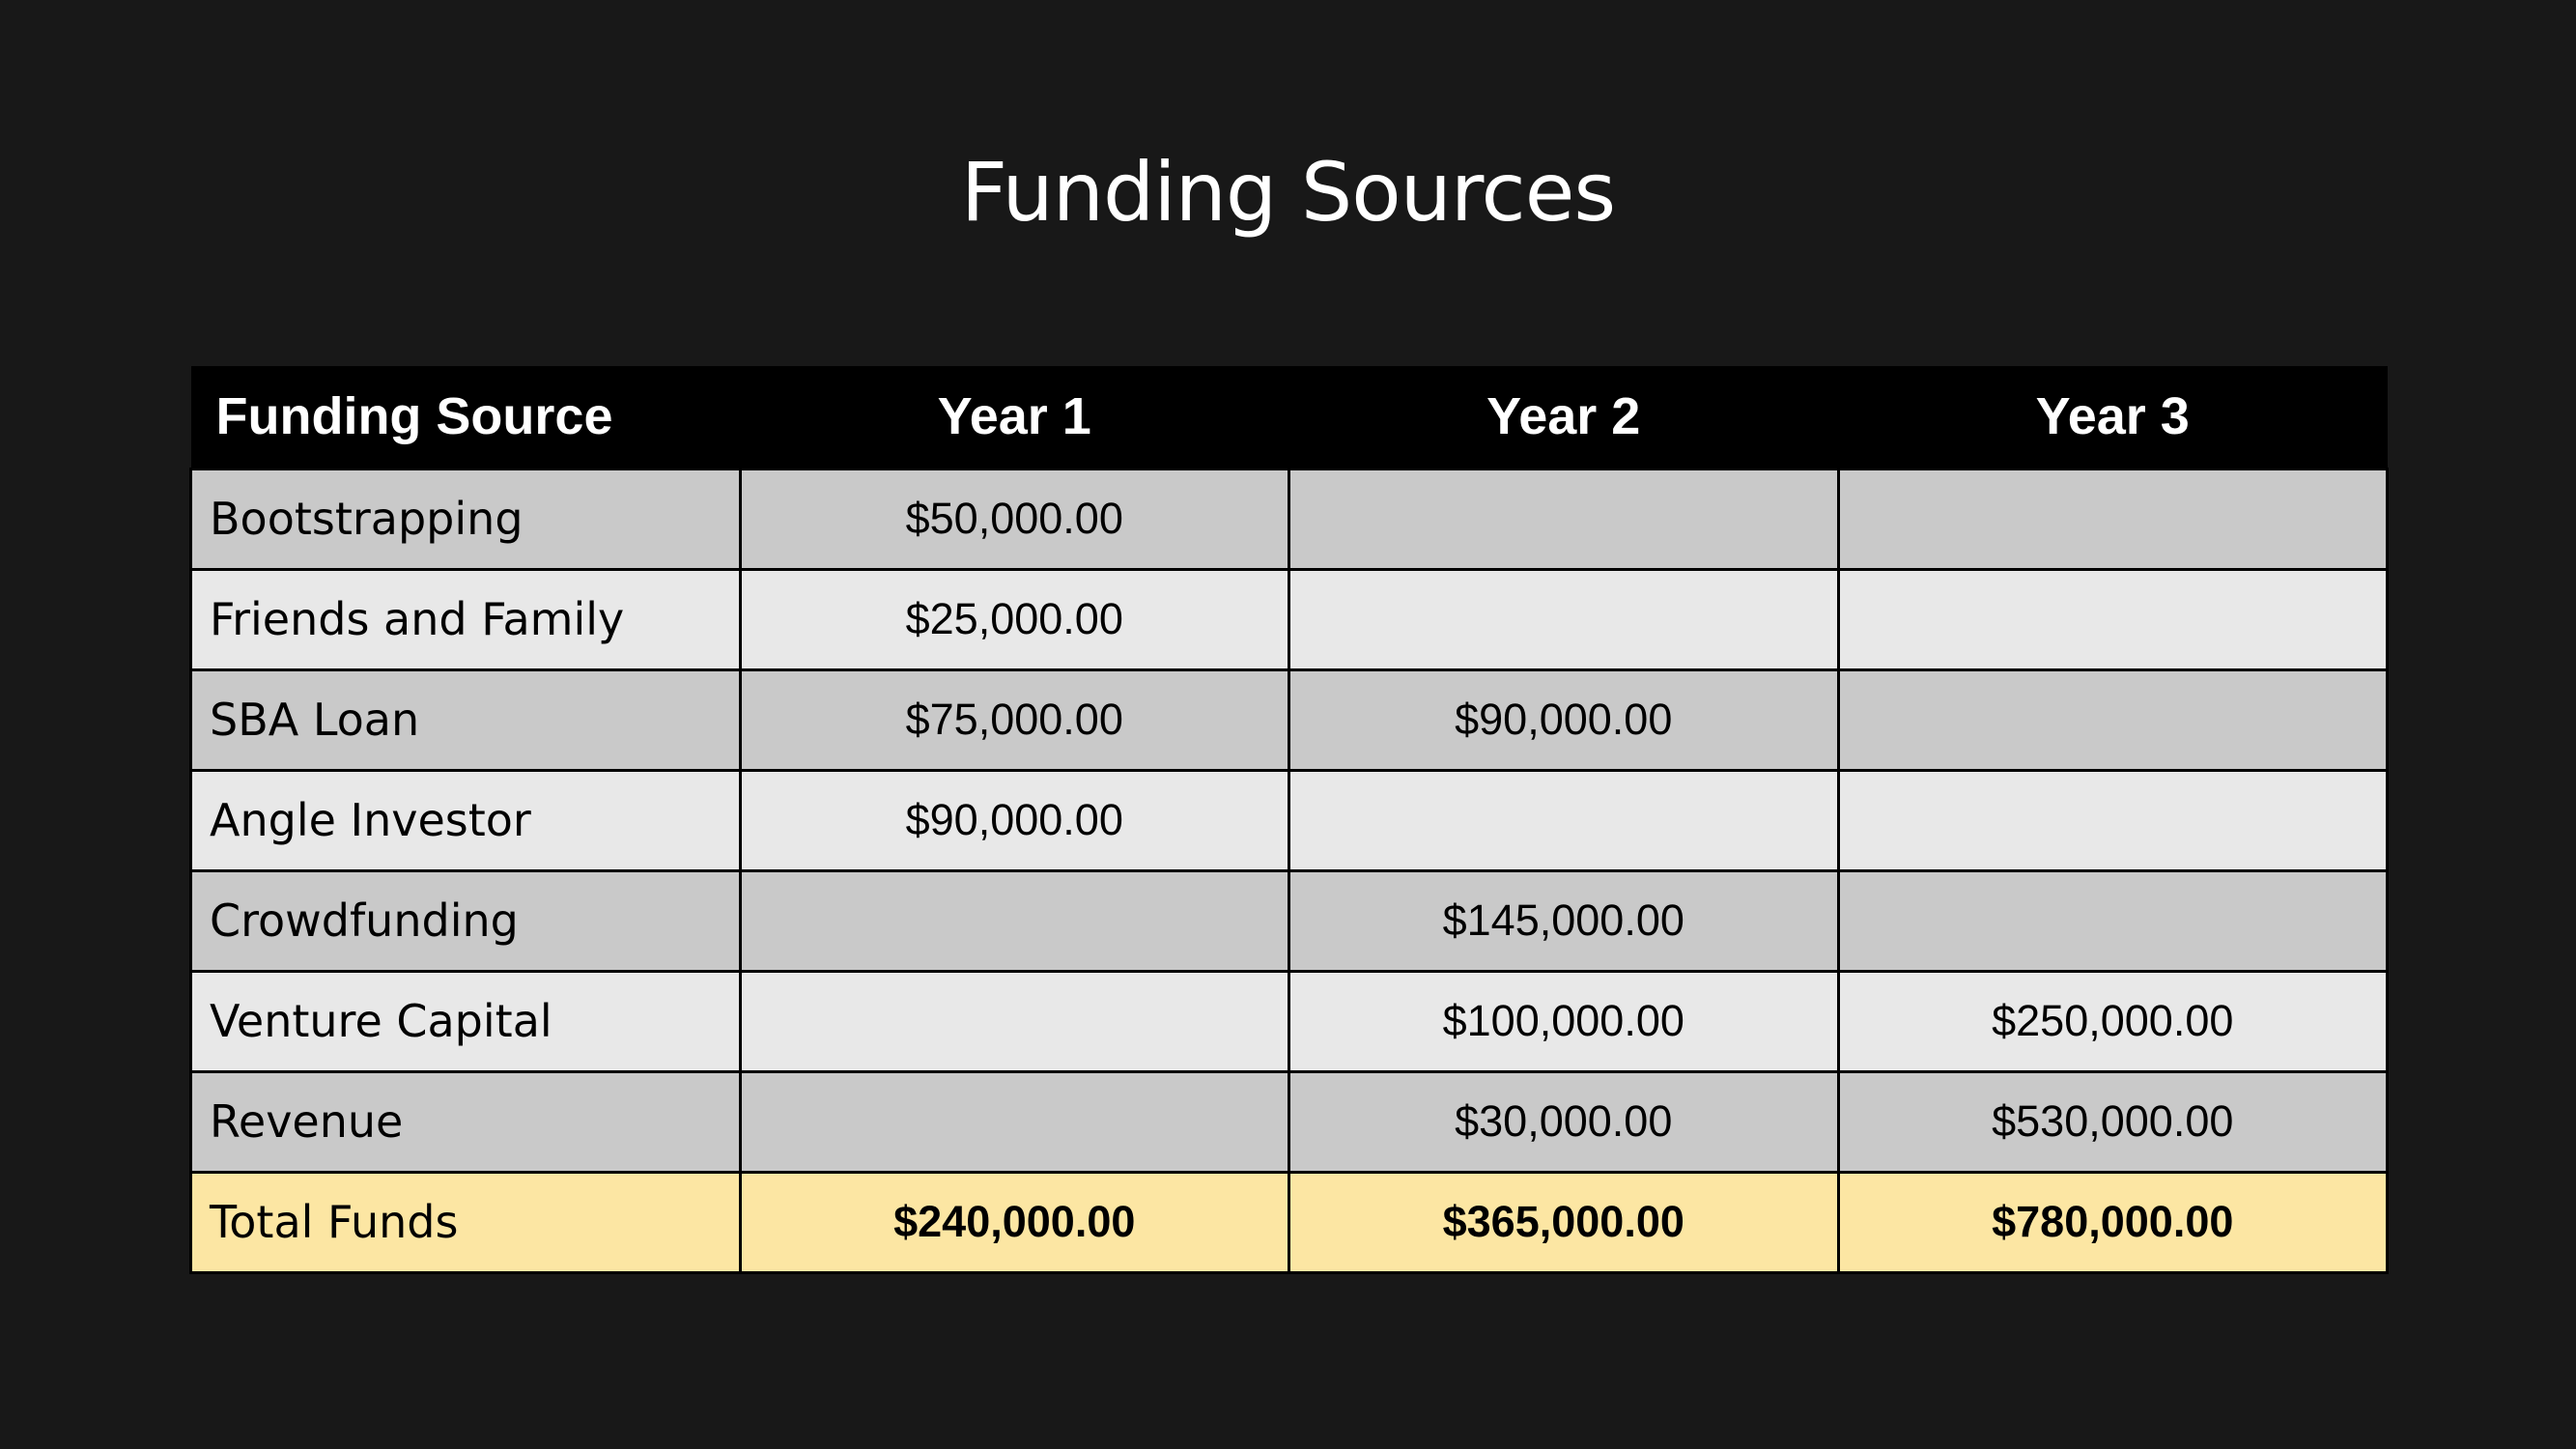 The width and height of the screenshot is (2576, 1449). What do you see at coordinates (1288, 192) in the screenshot?
I see `page-title: Funding Sources` at bounding box center [1288, 192].